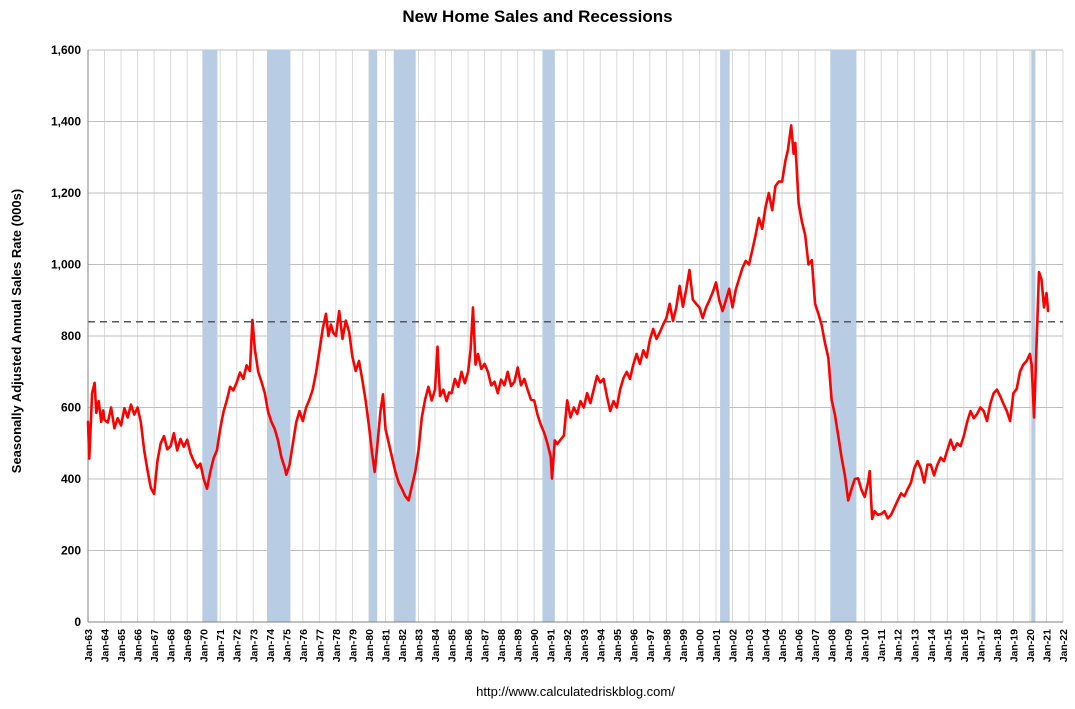 The height and width of the screenshot is (709, 1075). Describe the element at coordinates (77, 622) in the screenshot. I see `y-tick-label: 0` at that location.